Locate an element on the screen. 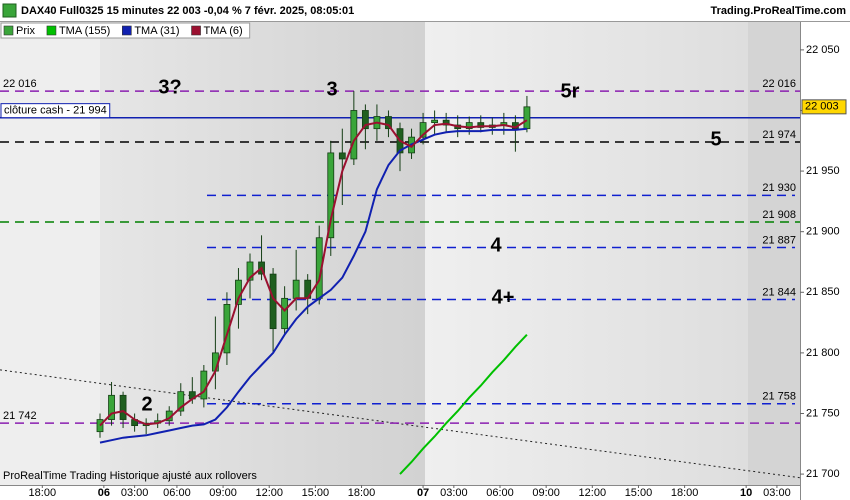 The height and width of the screenshot is (500, 850). source: Trading.ProRealTime.com is located at coordinates (778, 11).